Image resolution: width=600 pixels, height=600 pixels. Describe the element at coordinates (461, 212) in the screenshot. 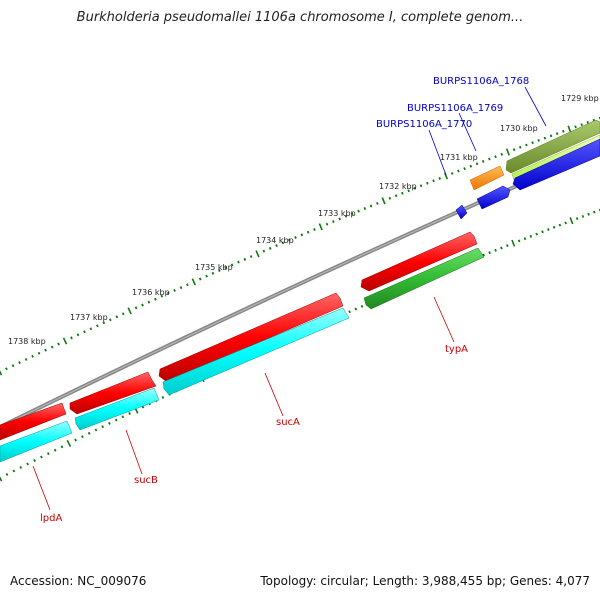

I see `gene-small-blue-arrow` at that location.